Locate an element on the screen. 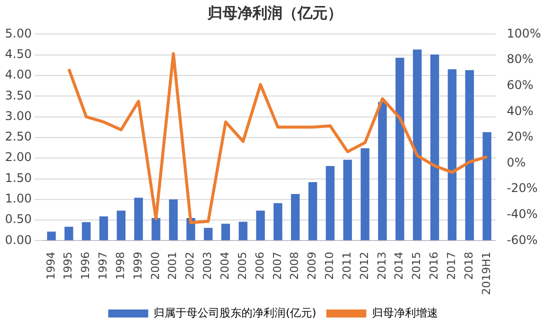  x-tick-label: 2003 is located at coordinates (207, 266).